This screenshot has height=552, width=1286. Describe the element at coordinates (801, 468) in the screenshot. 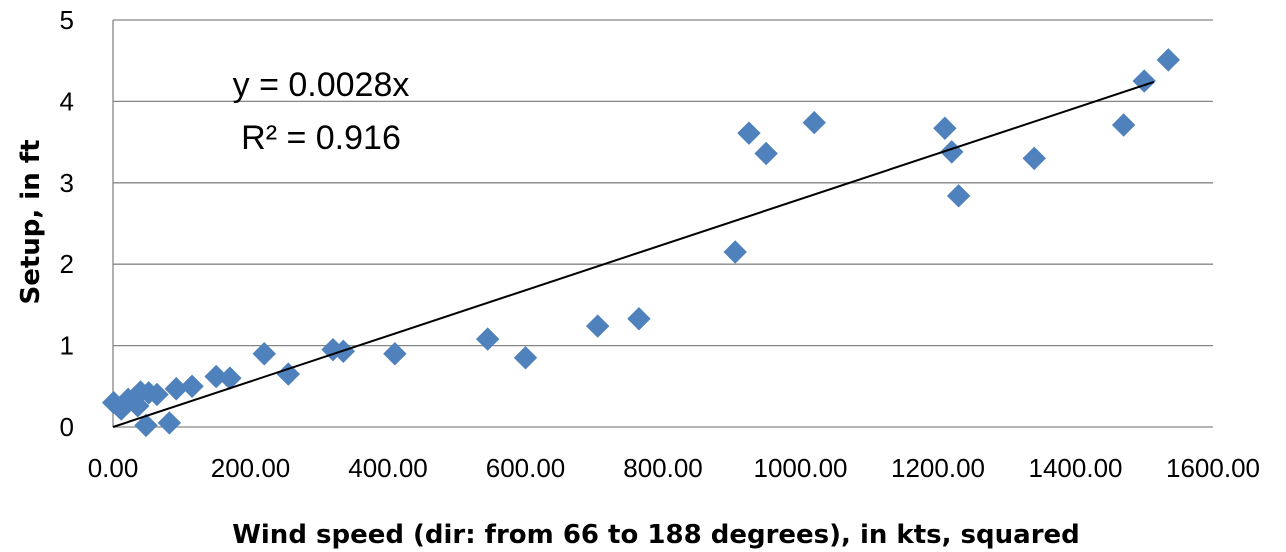

I see `x-tick-label: 1000.00` at that location.